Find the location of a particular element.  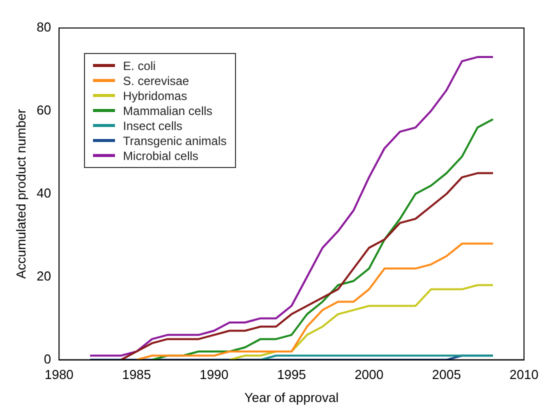

legend-label: Insect cells is located at coordinates (152, 125).